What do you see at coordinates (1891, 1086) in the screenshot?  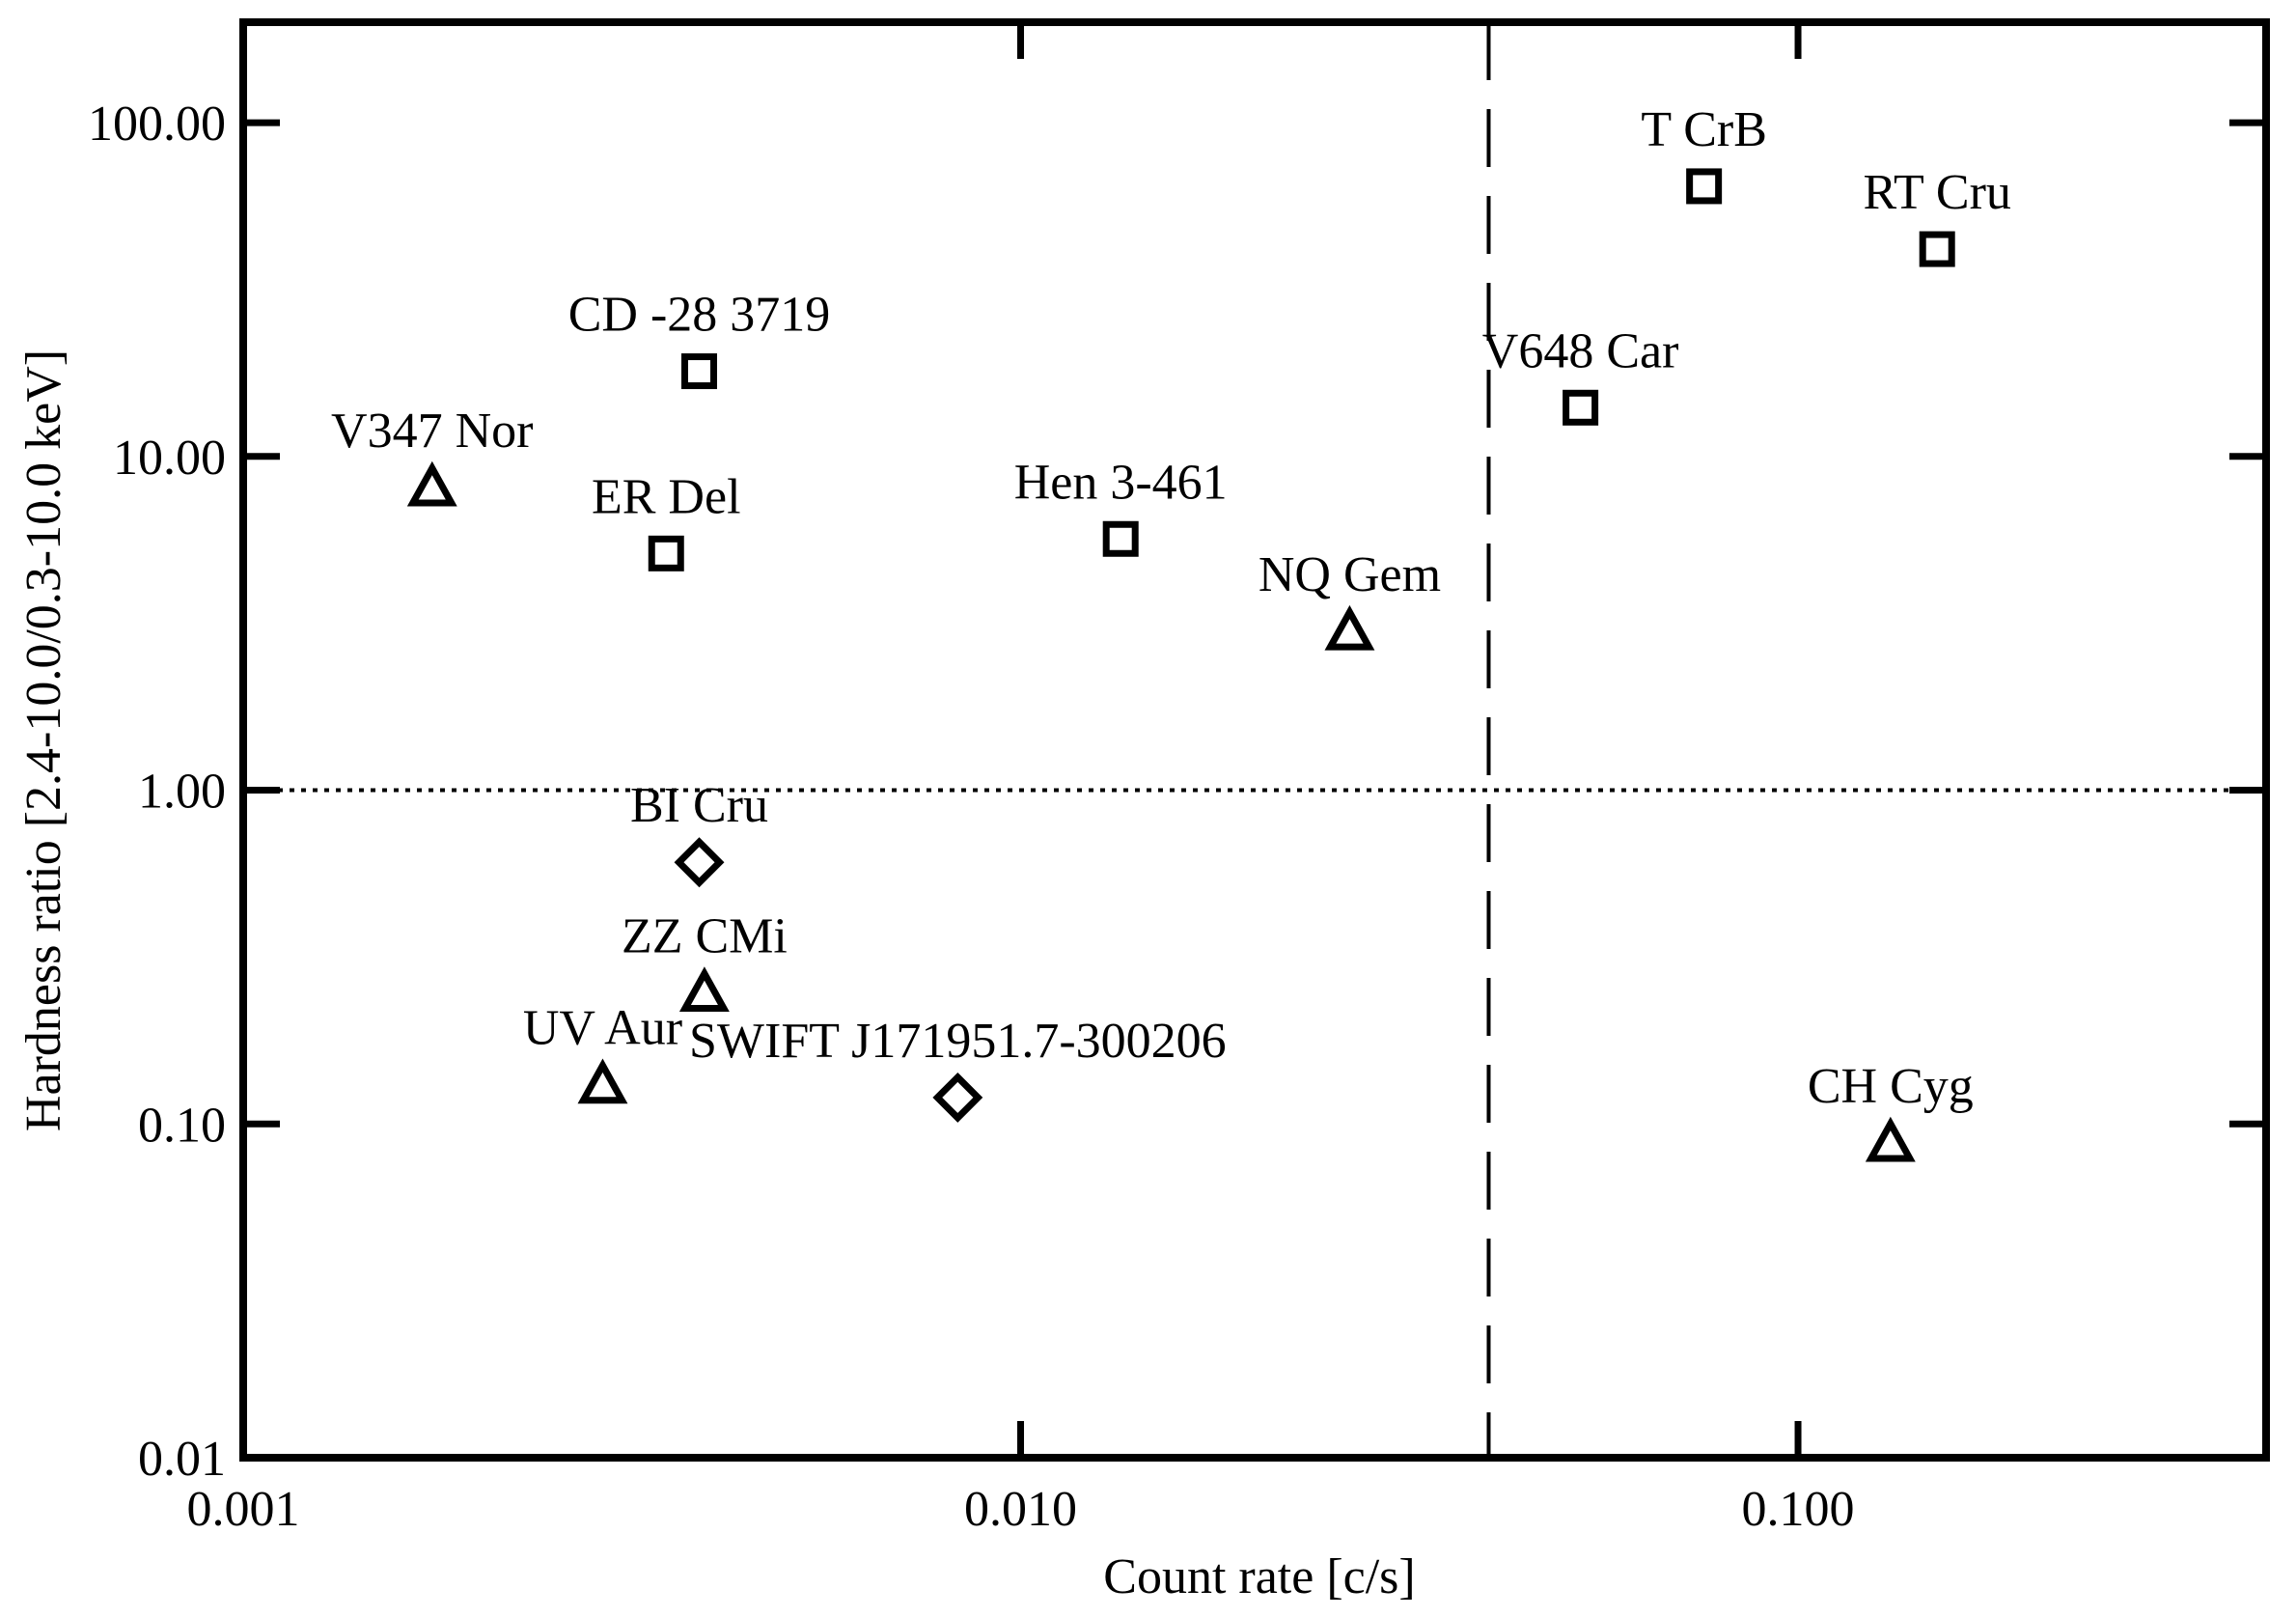 I see `point-label: CH Cyg` at bounding box center [1891, 1086].